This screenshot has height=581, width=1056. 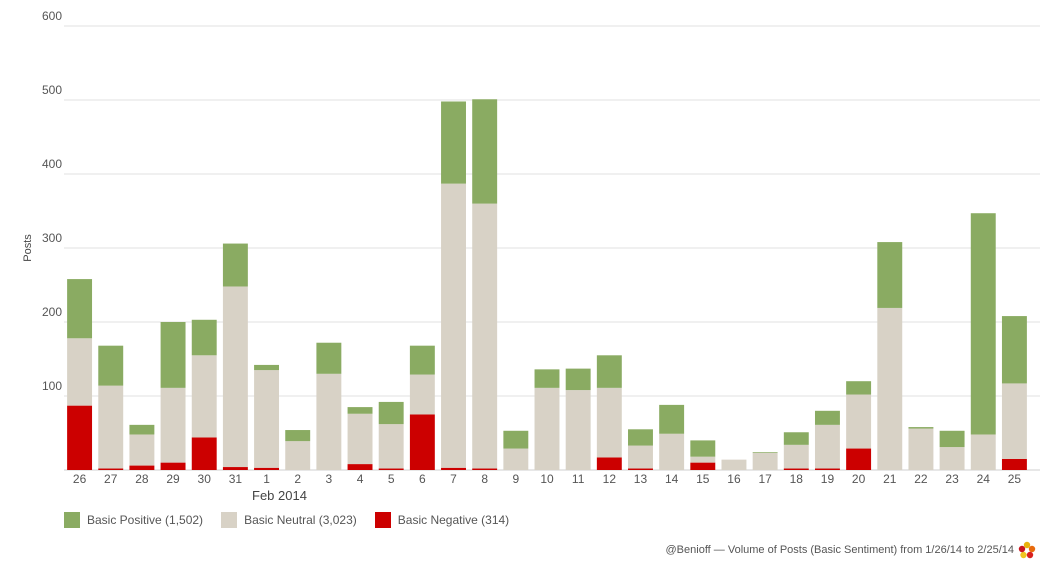 I want to click on x-tick-label: 16, so click(x=734, y=479).